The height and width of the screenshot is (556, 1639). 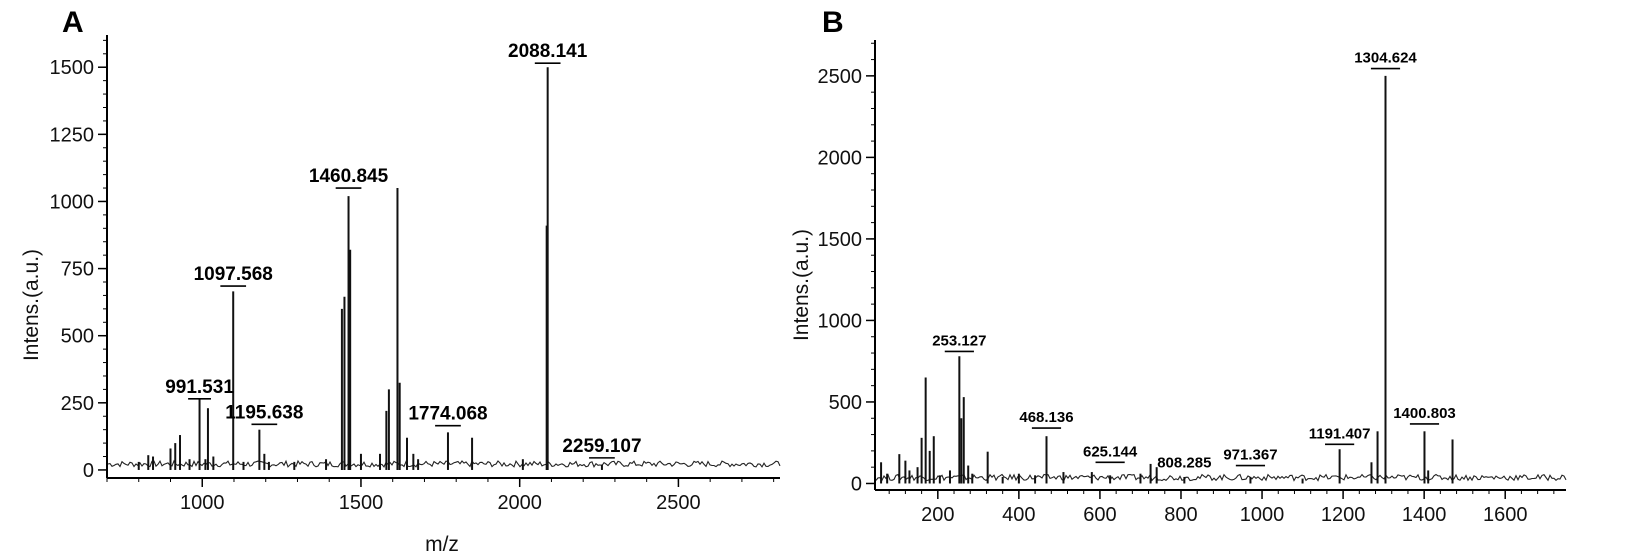 What do you see at coordinates (202, 503) in the screenshot?
I see `panel-a-x-tick-label: 1000` at bounding box center [202, 503].